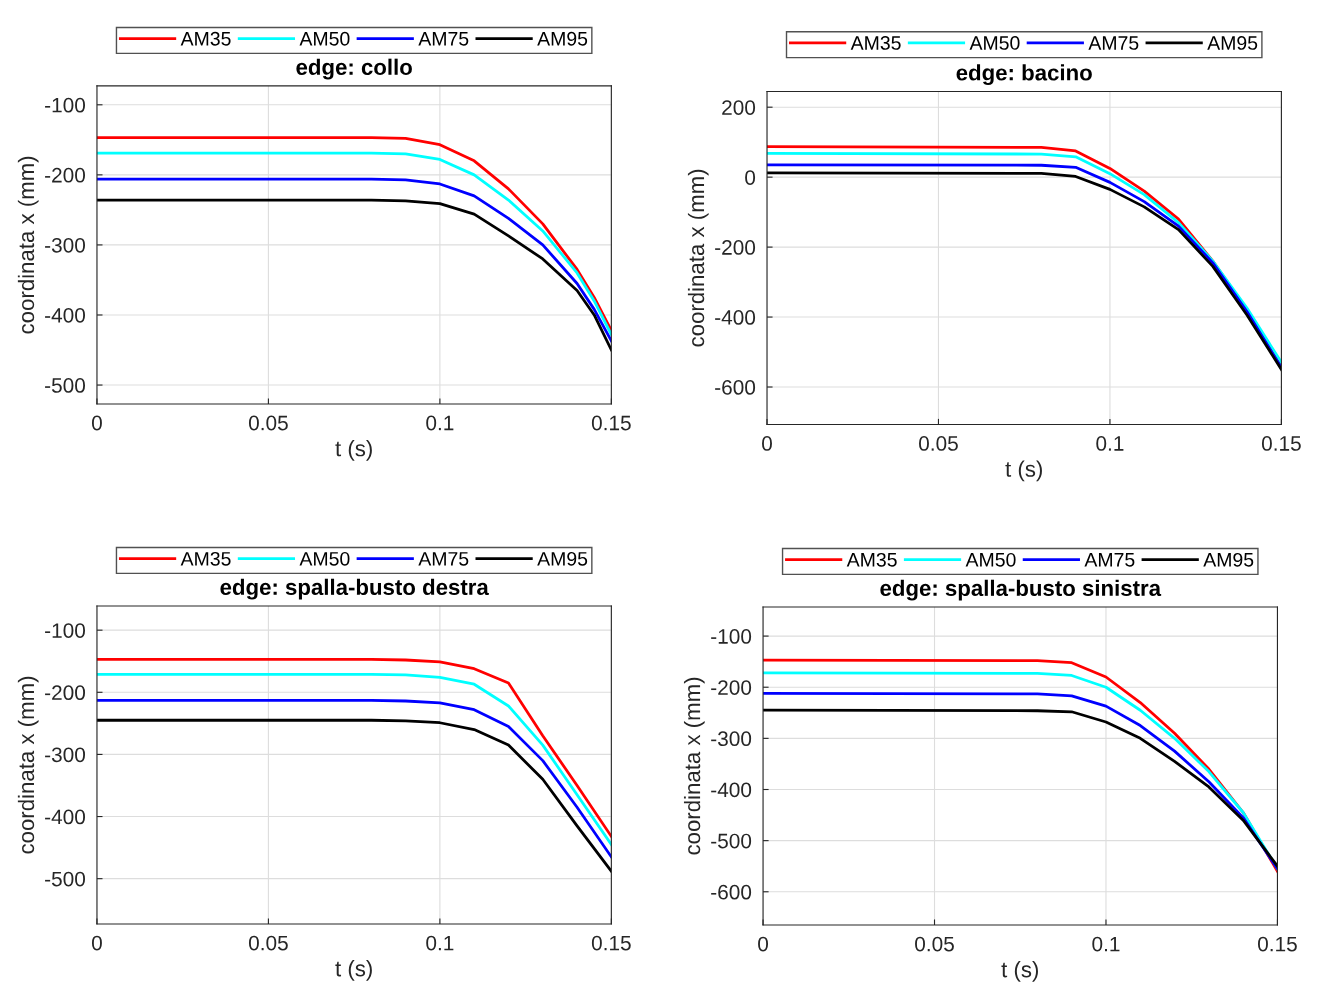  I want to click on chart-title: edge: spalla-busto sinistra, so click(1021, 590).